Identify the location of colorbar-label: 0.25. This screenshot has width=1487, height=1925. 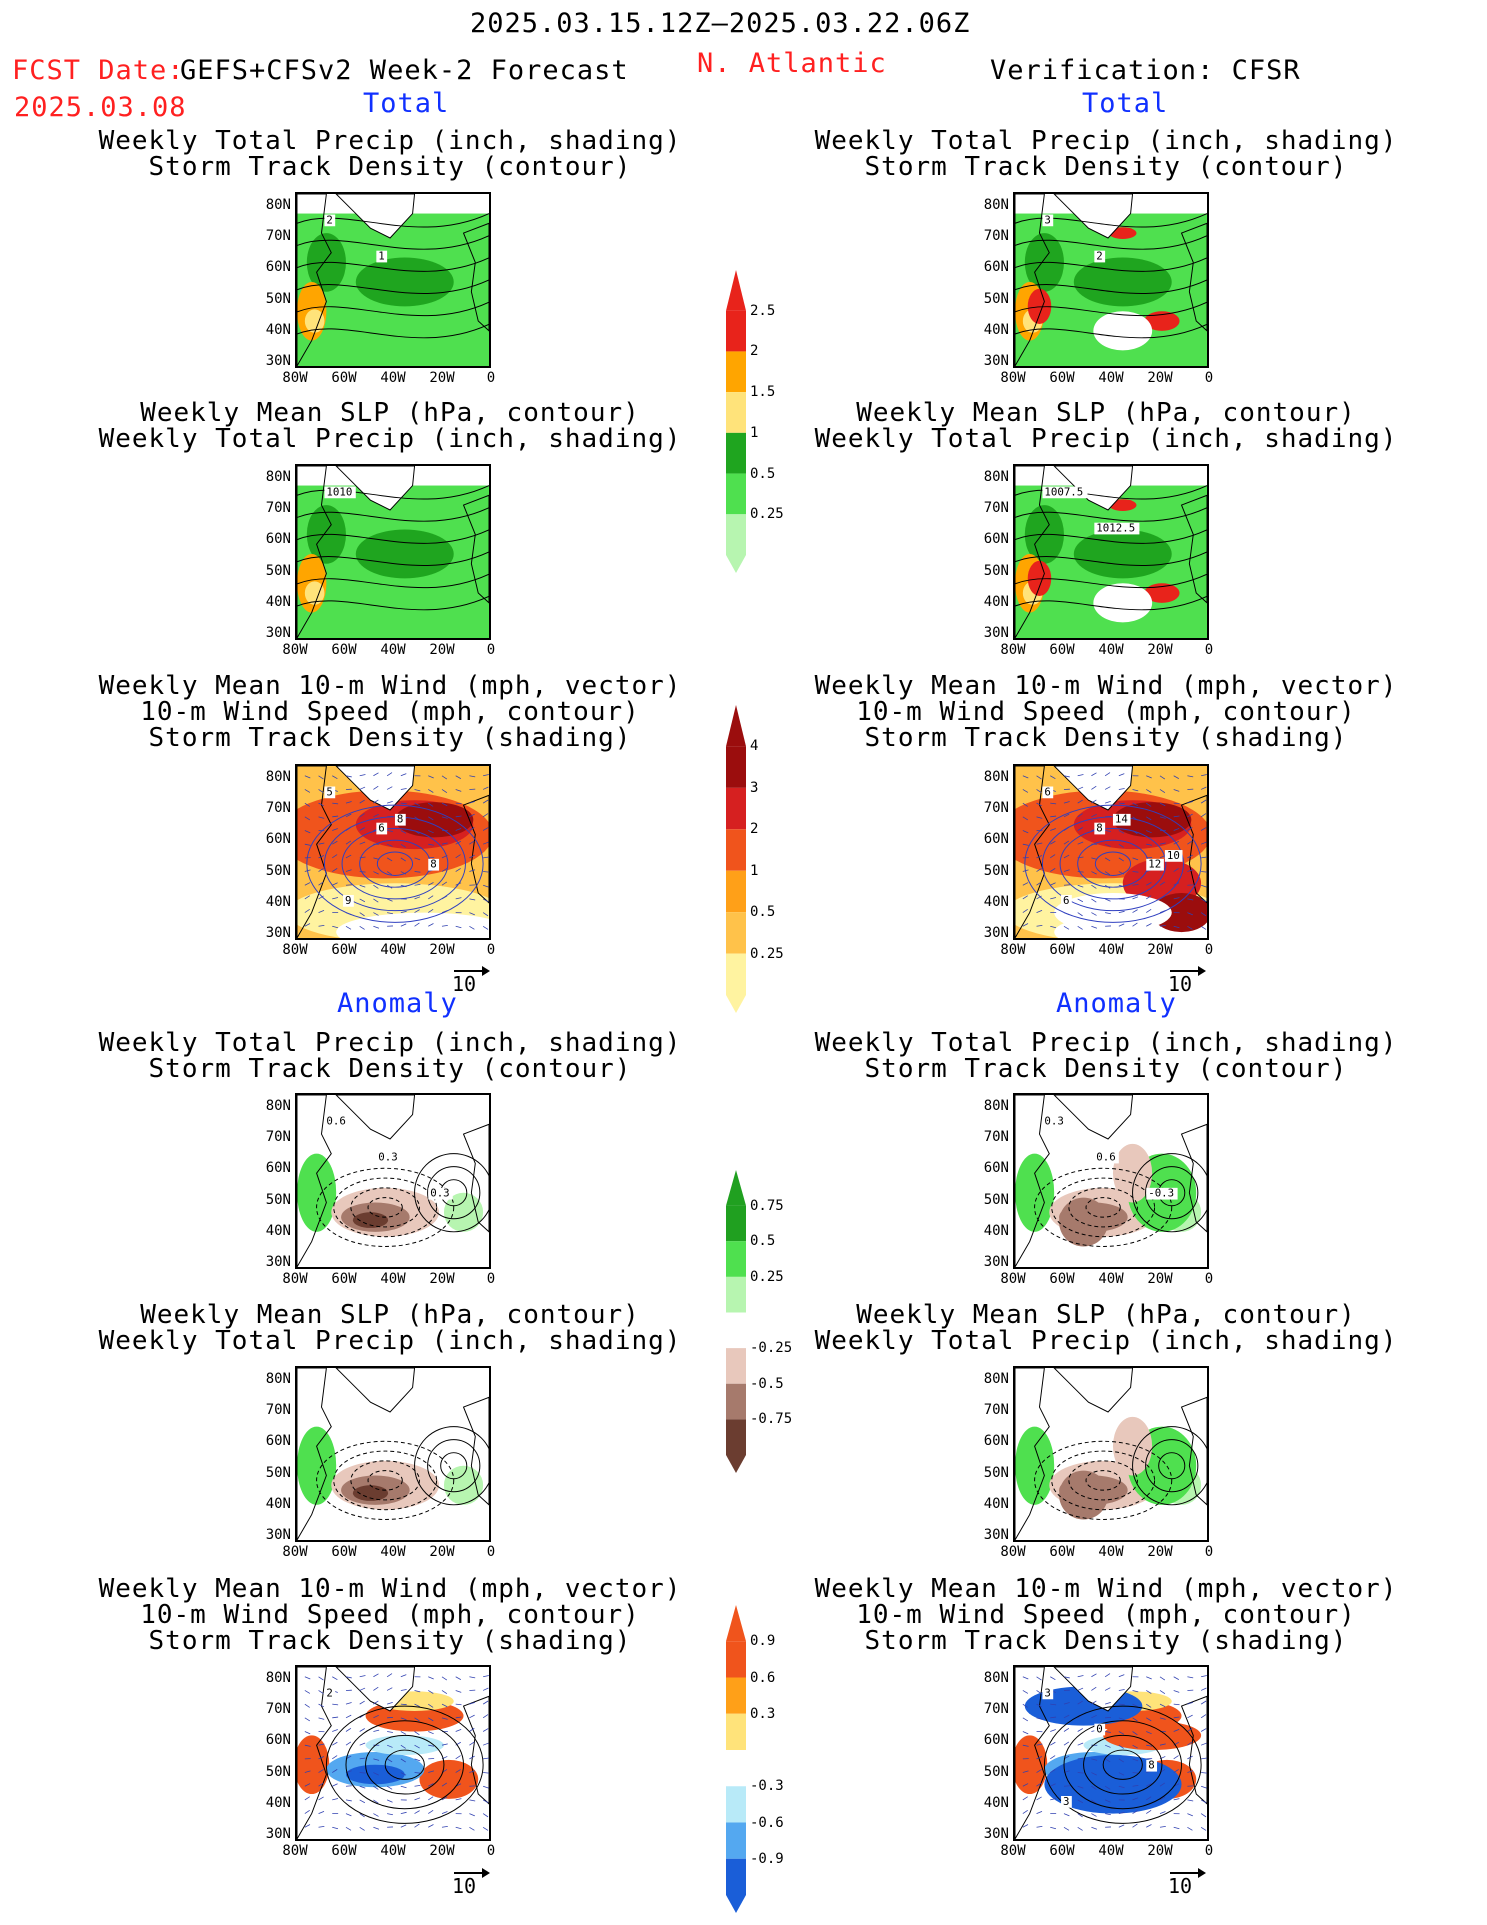
(767, 514).